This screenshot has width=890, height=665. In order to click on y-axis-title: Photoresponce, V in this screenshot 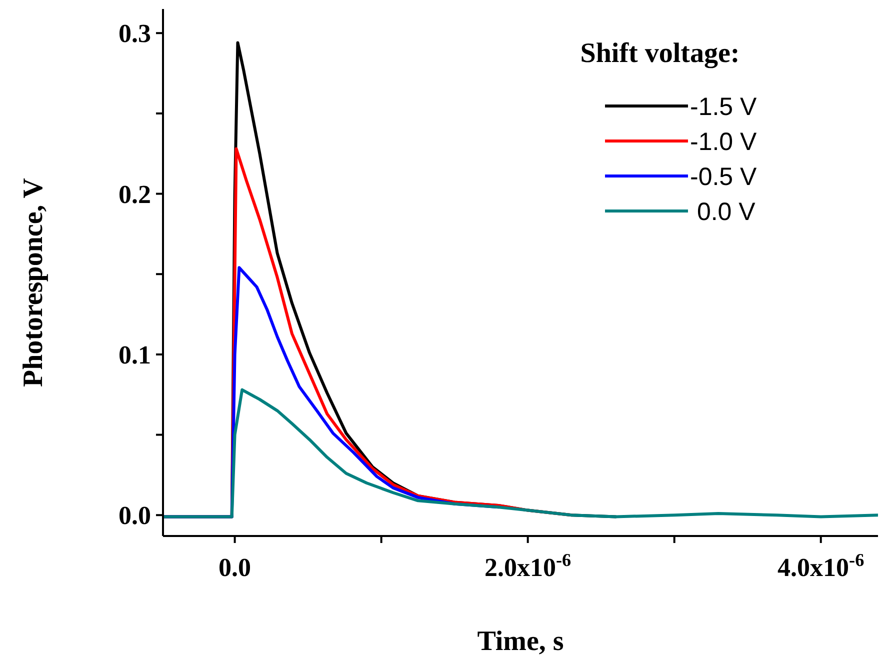, I will do `click(33, 282)`.